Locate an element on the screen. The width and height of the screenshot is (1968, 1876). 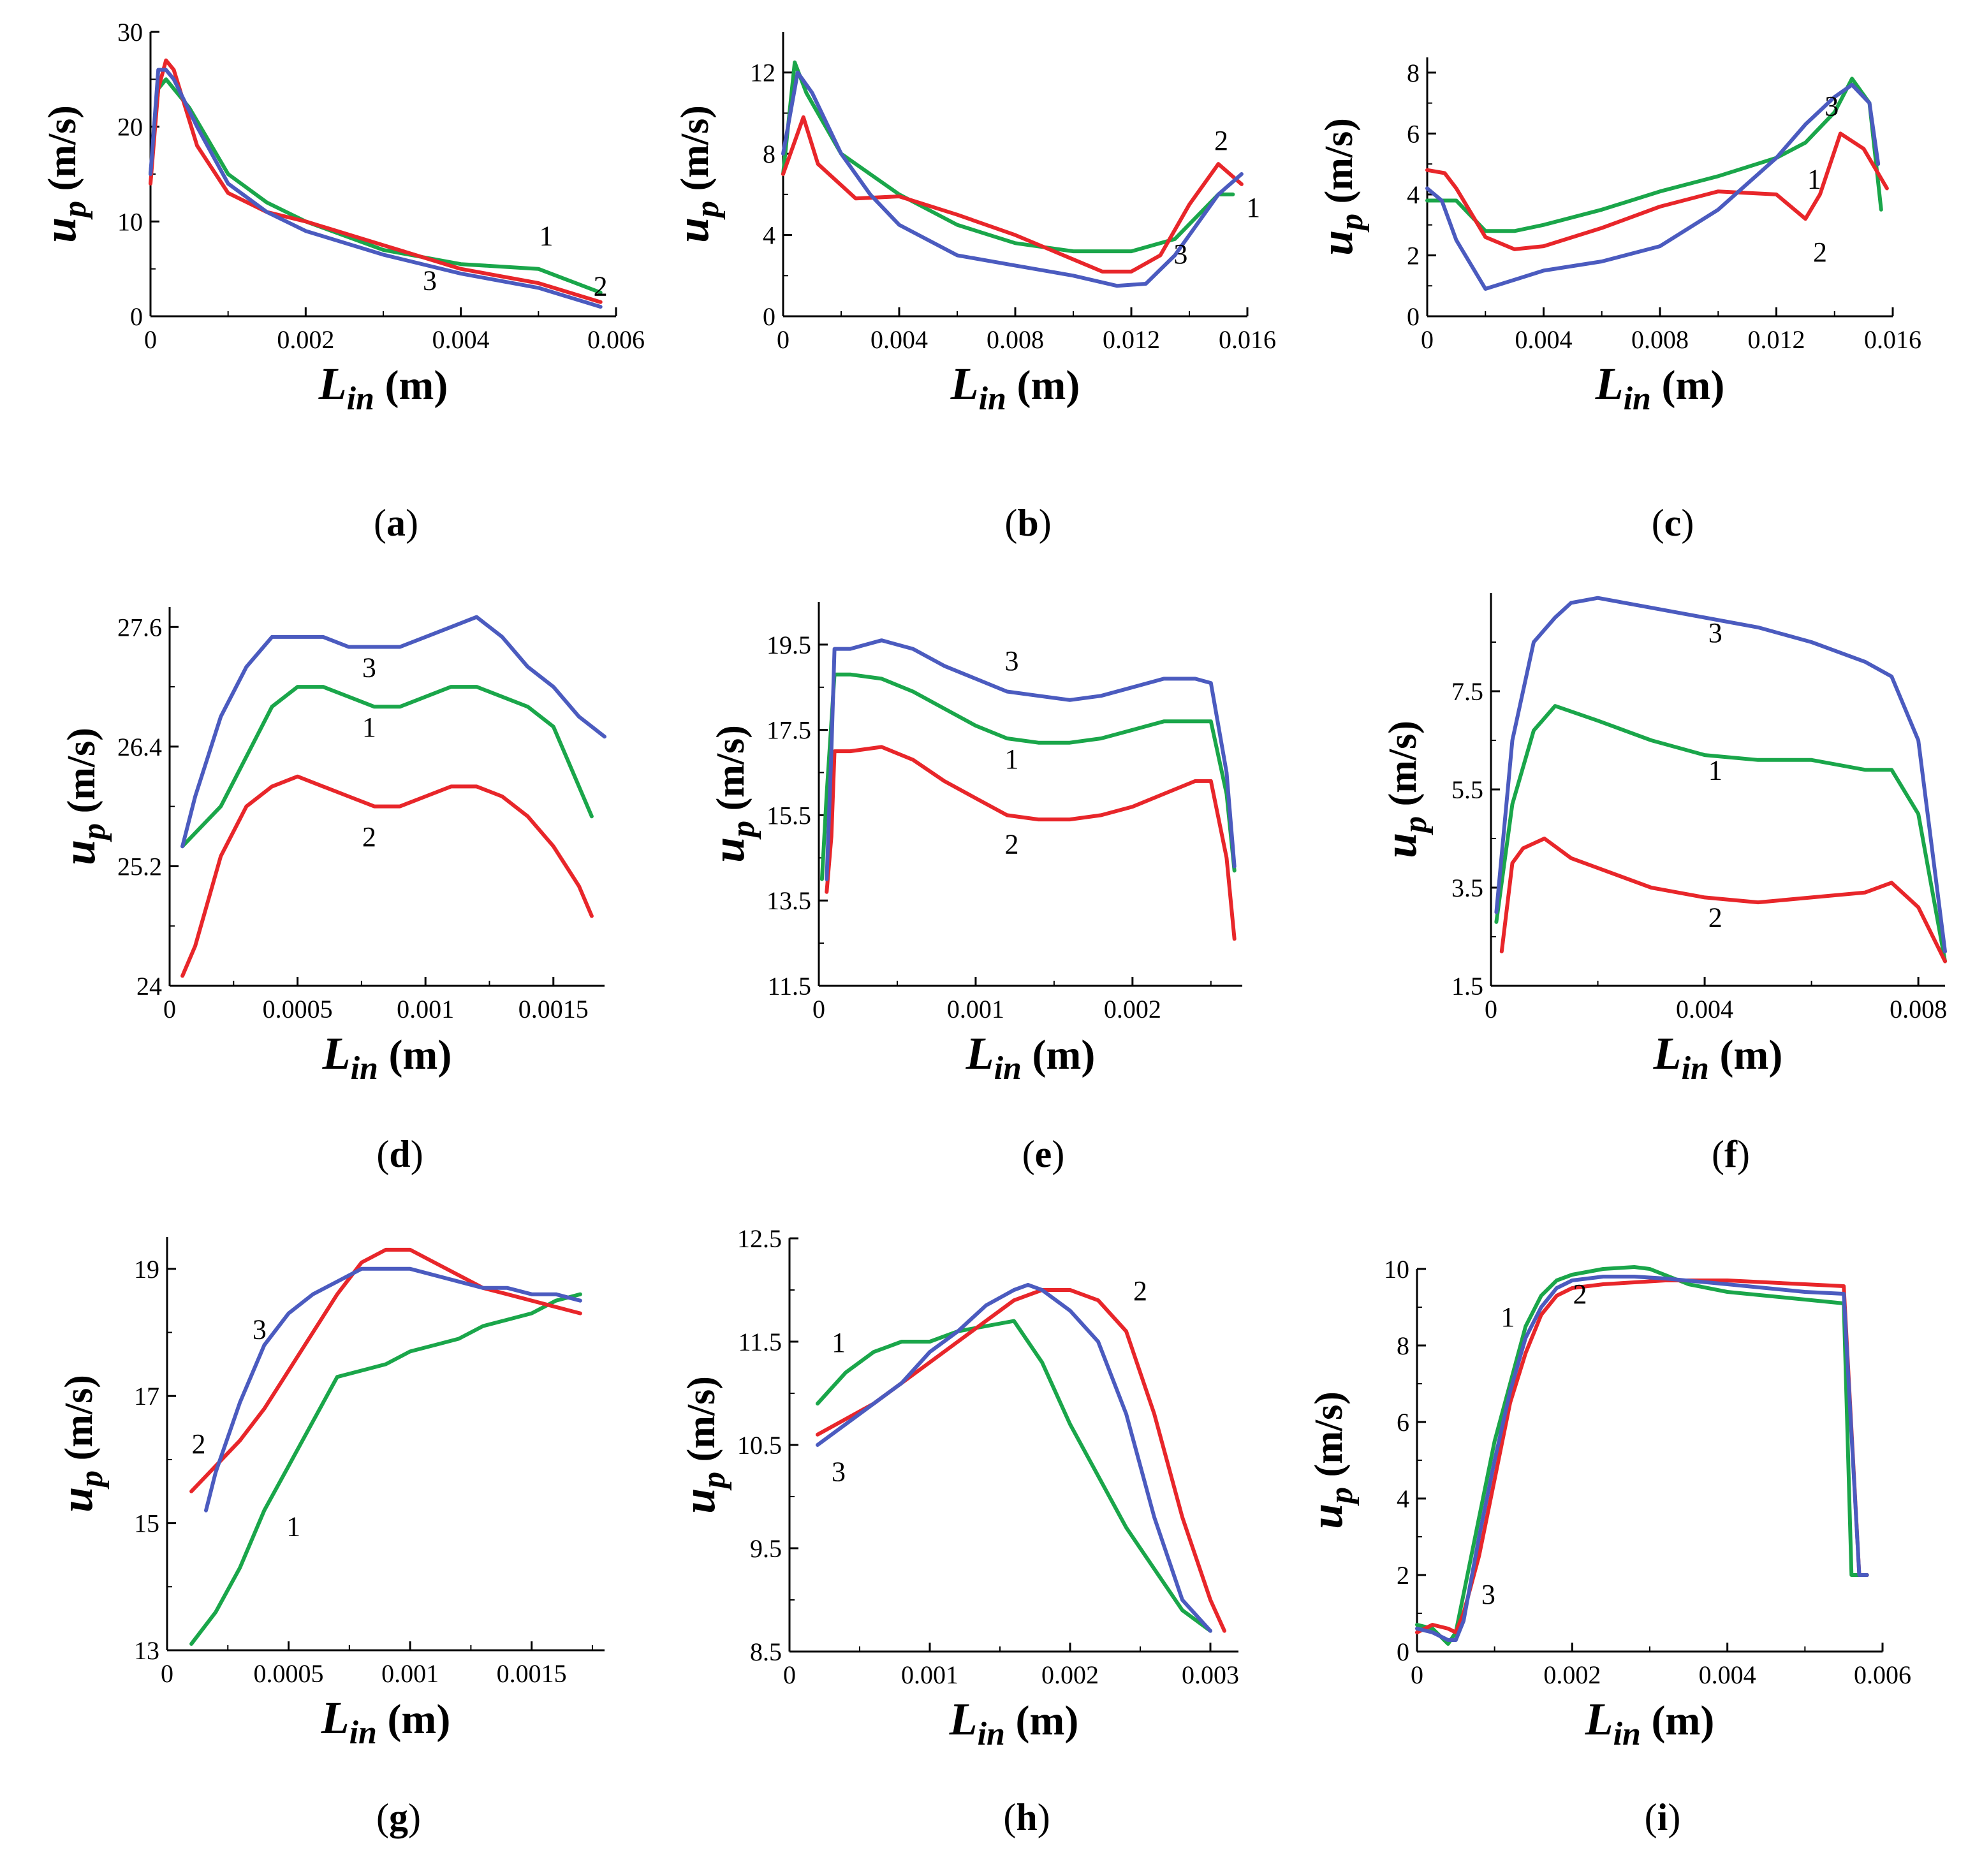
y-tick-label: 2 is located at coordinates (1413, 255).